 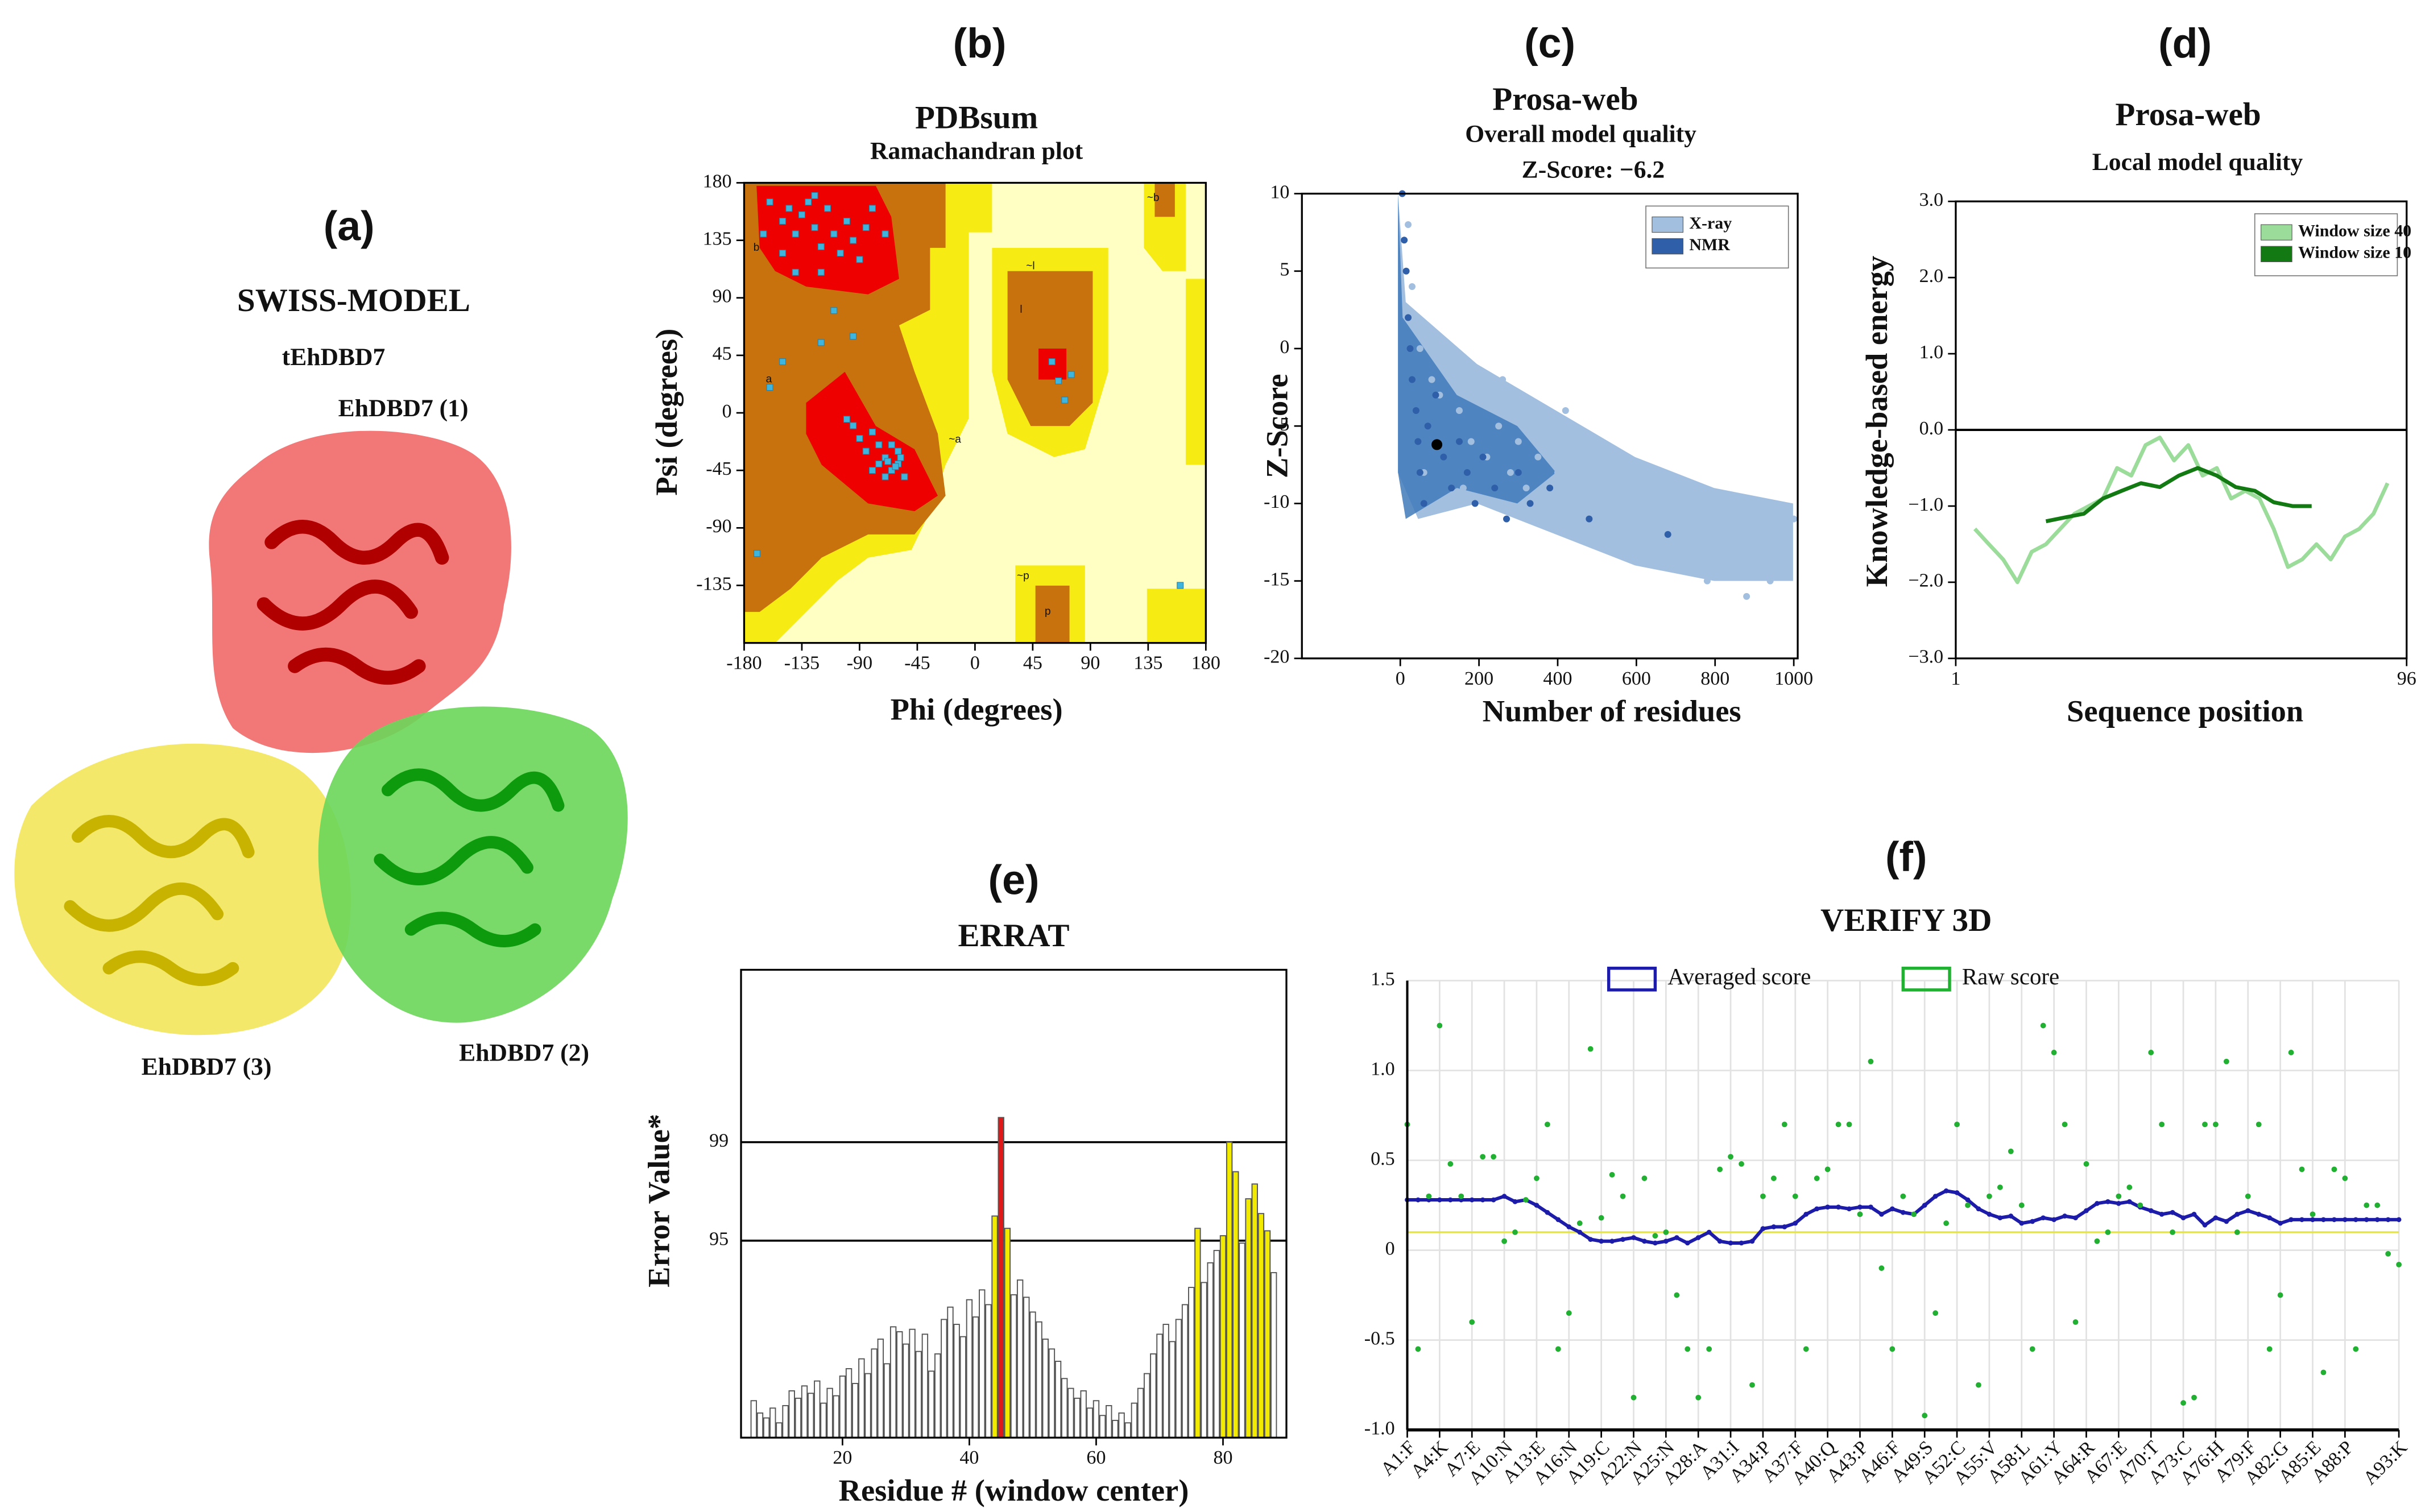 I want to click on panel-letter: (d), so click(x=2185, y=43).